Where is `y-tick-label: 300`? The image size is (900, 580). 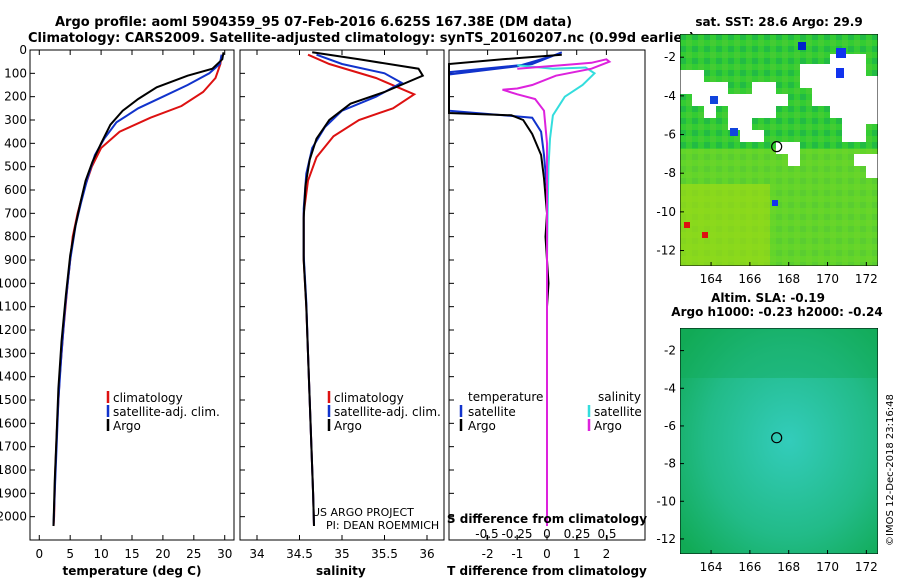
y-tick-label: 300 is located at coordinates (15, 120).